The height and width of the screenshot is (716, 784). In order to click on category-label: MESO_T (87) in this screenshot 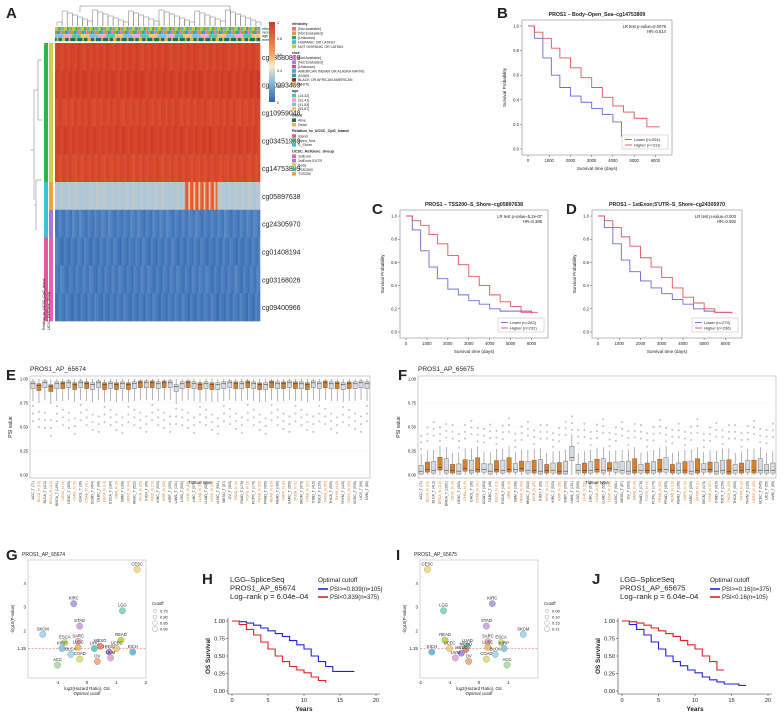, I will do `click(224, 492)`.